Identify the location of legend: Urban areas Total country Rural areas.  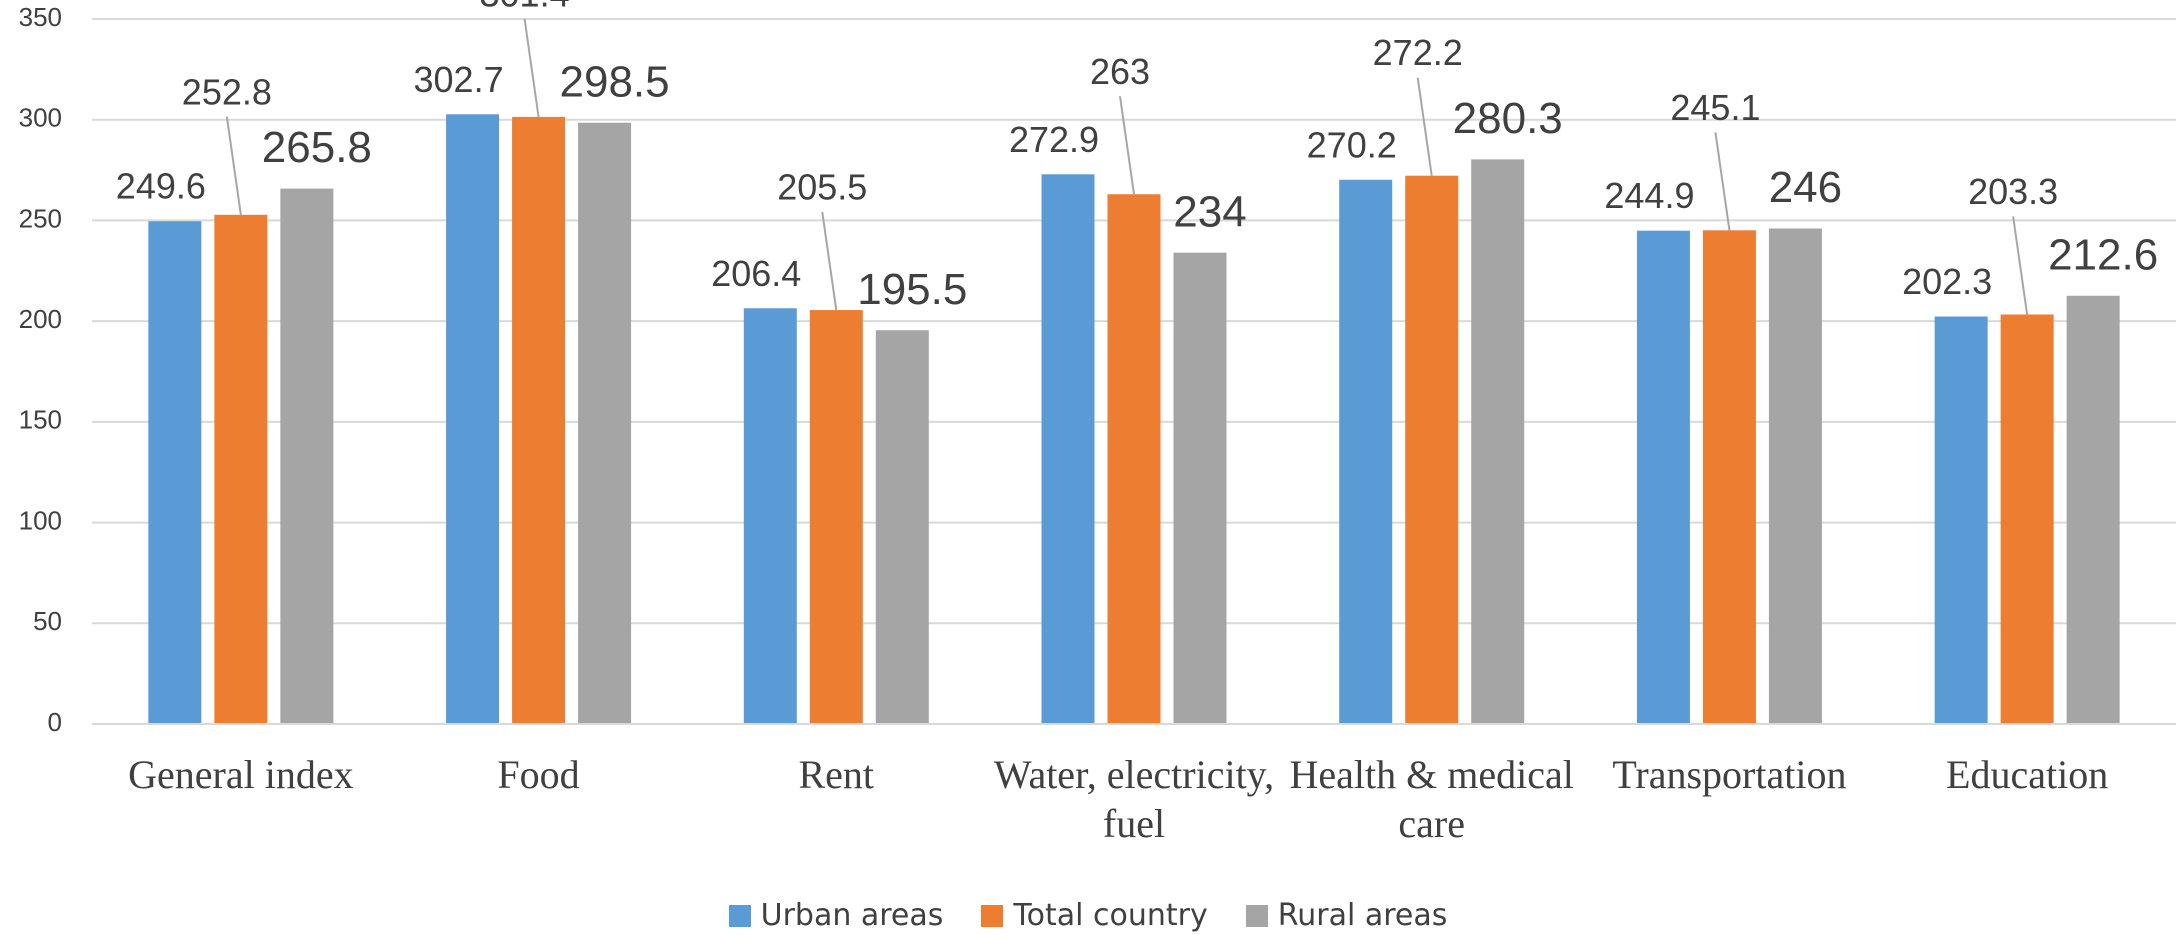
(1088, 915).